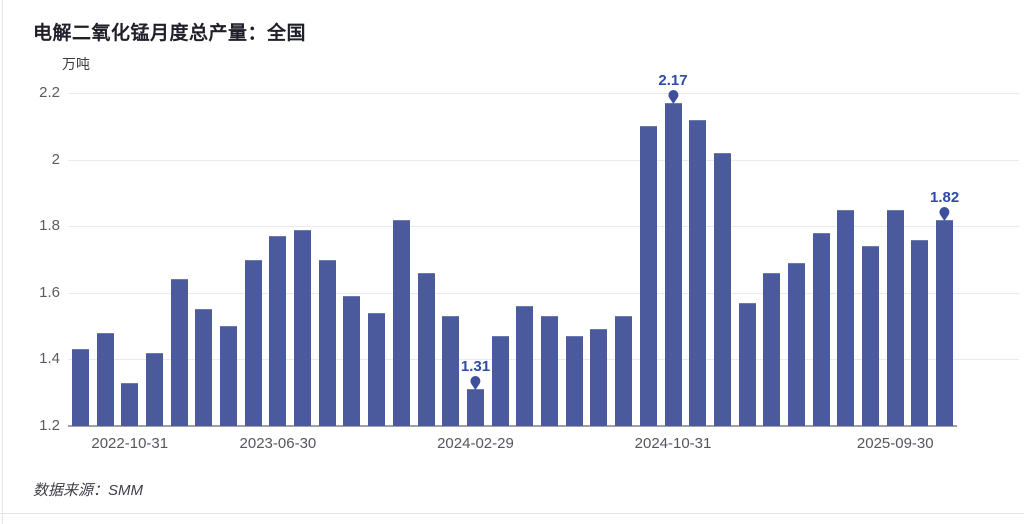 Image resolution: width=1024 pixels, height=524 pixels. I want to click on y-axis-unit-label: 万吨, so click(76, 64).